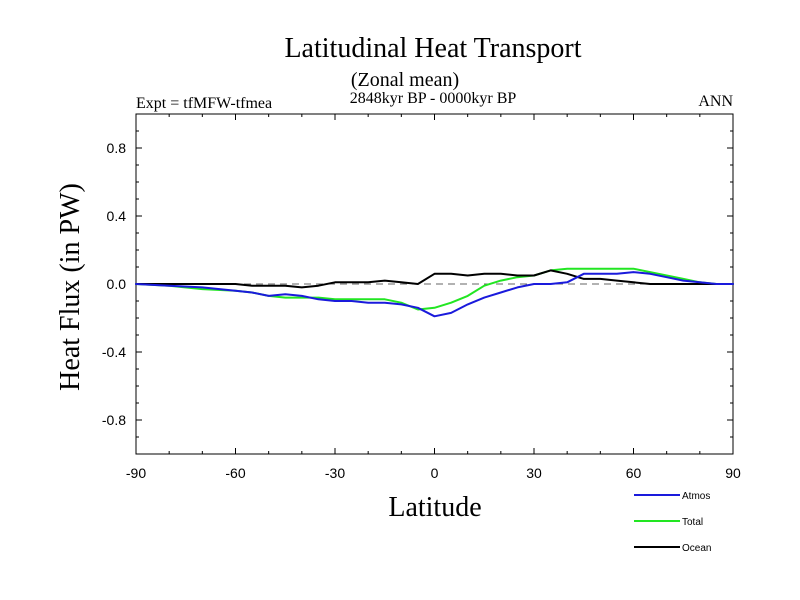 The width and height of the screenshot is (800, 600). I want to click on x-tick-label: 30, so click(534, 473).